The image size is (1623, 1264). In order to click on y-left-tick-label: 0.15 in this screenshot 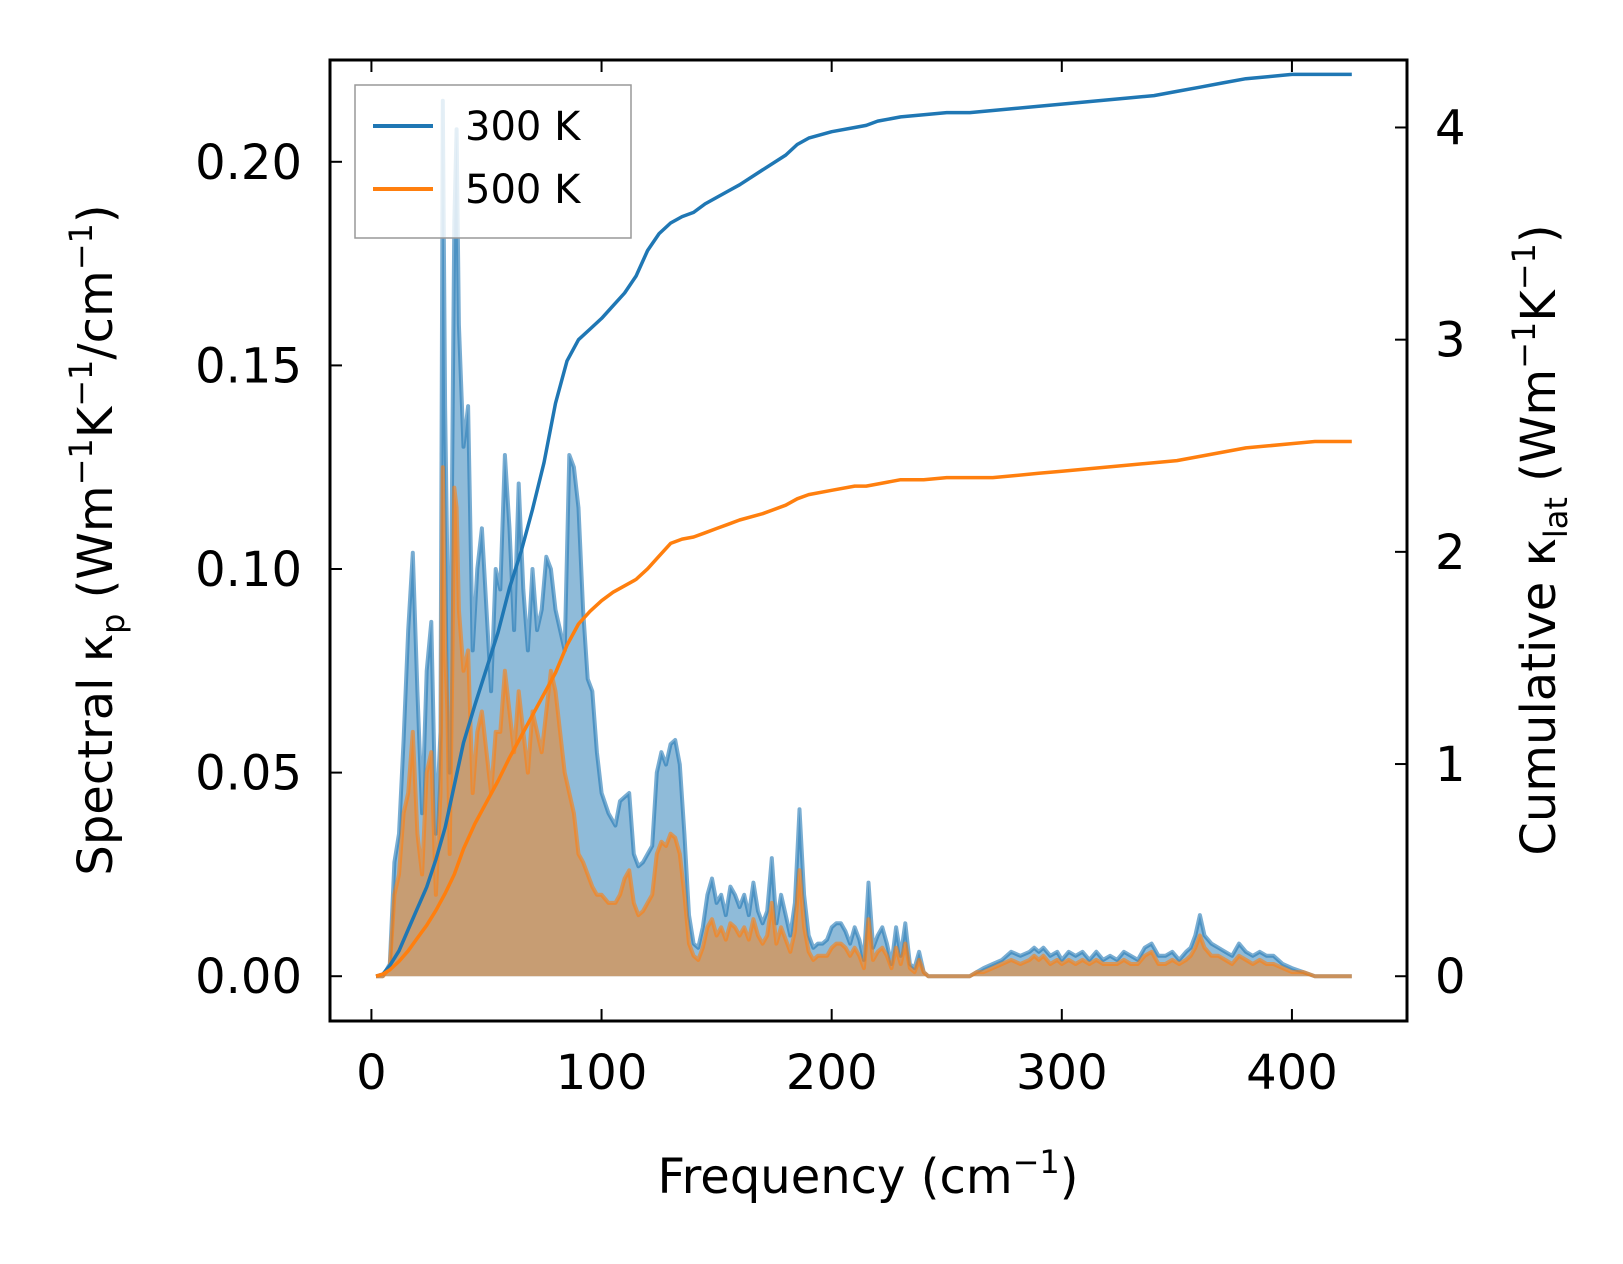, I will do `click(248, 366)`.